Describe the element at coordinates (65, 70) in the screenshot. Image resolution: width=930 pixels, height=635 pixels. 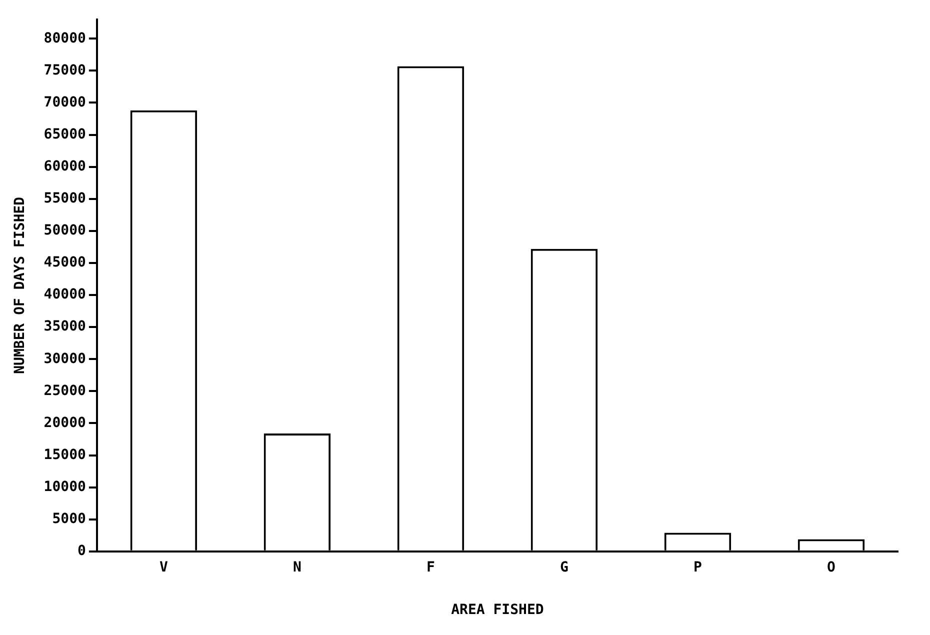
I see `y-tick-label: 75000` at that location.